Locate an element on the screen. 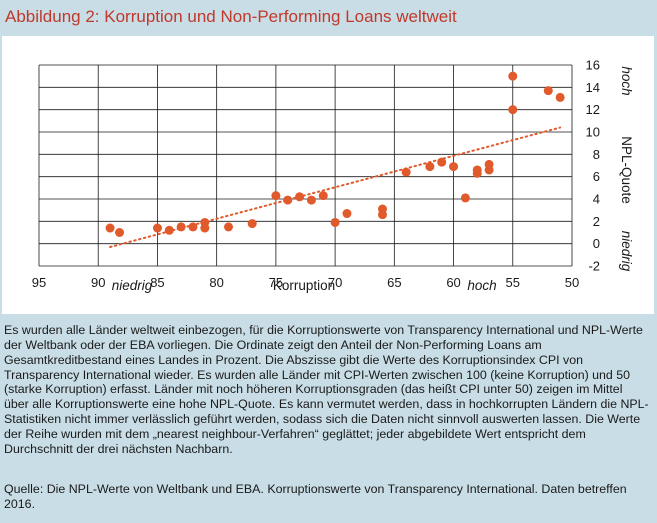 Image resolution: width=657 pixels, height=523 pixels. x-tick-label-7: 60 is located at coordinates (453, 282).